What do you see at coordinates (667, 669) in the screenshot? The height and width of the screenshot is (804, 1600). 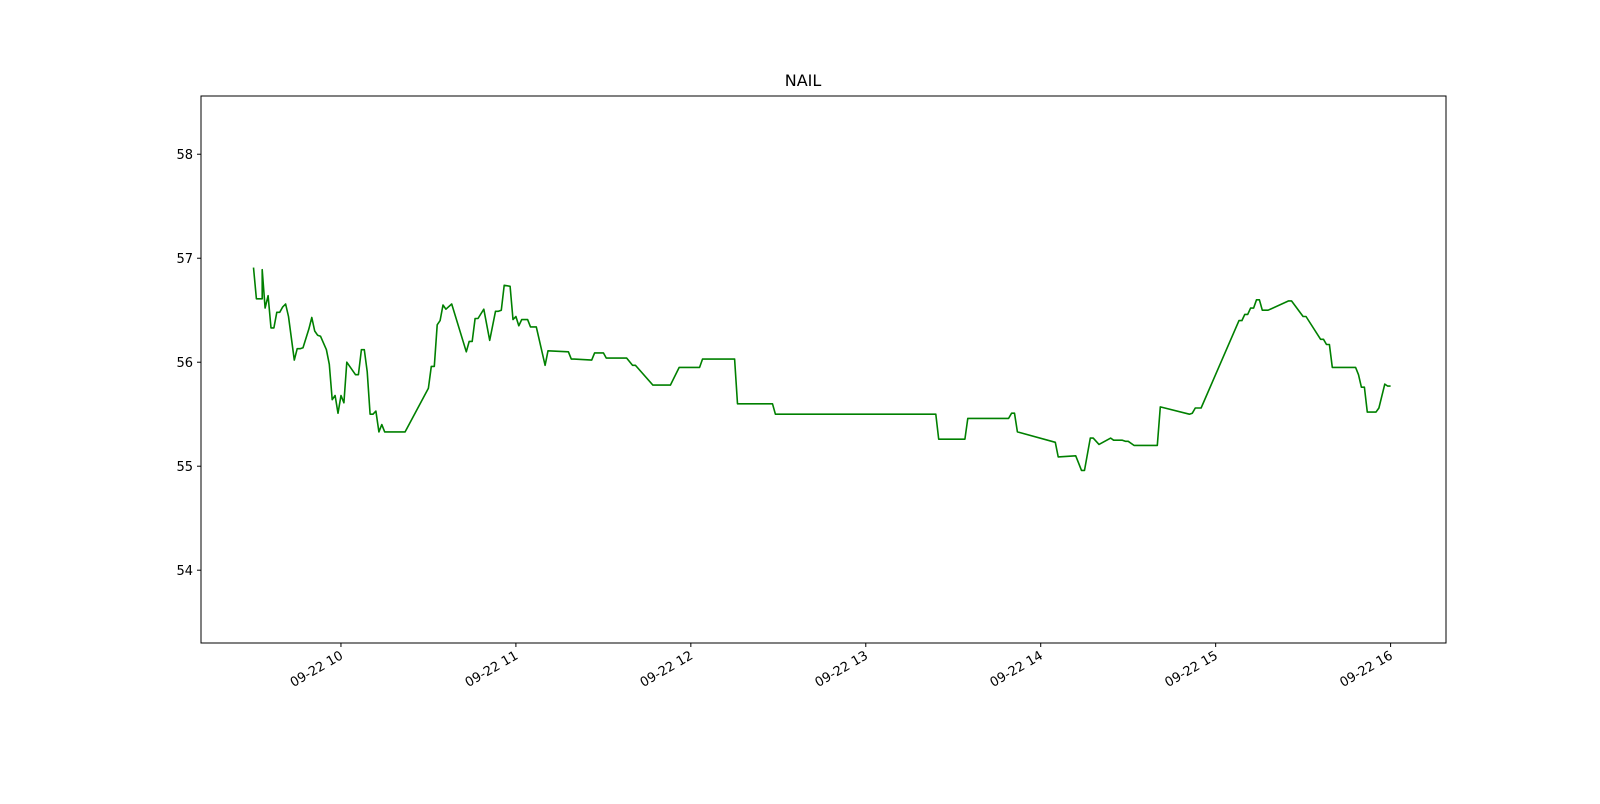 I see `x-tick-label: 09-22 12` at bounding box center [667, 669].